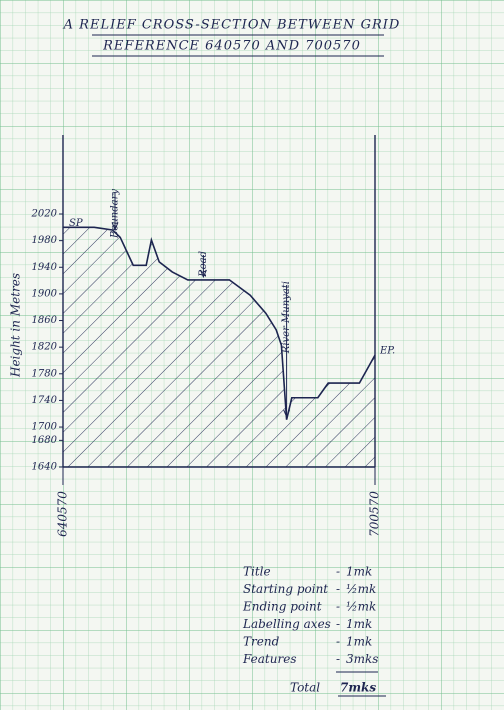 Image resolution: width=504 pixels, height=710 pixels. What do you see at coordinates (286, 624) in the screenshot?
I see `scheme-item: Labelling axes` at bounding box center [286, 624].